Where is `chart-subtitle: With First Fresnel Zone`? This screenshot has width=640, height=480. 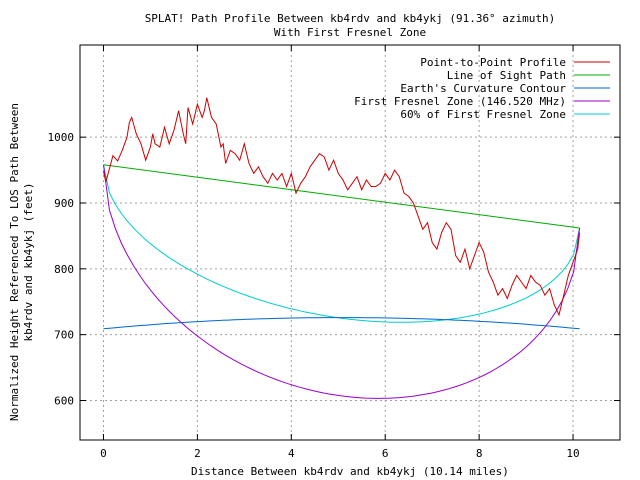
chart-subtitle: With First Fresnel Zone is located at coordinates (350, 32).